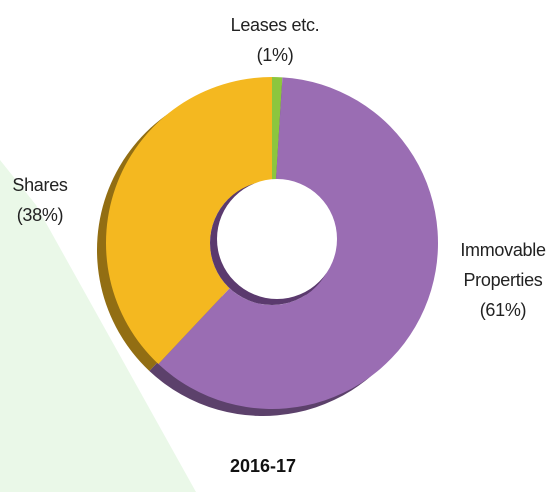 This screenshot has height=492, width=558. I want to click on value-label: (38%), so click(40, 215).